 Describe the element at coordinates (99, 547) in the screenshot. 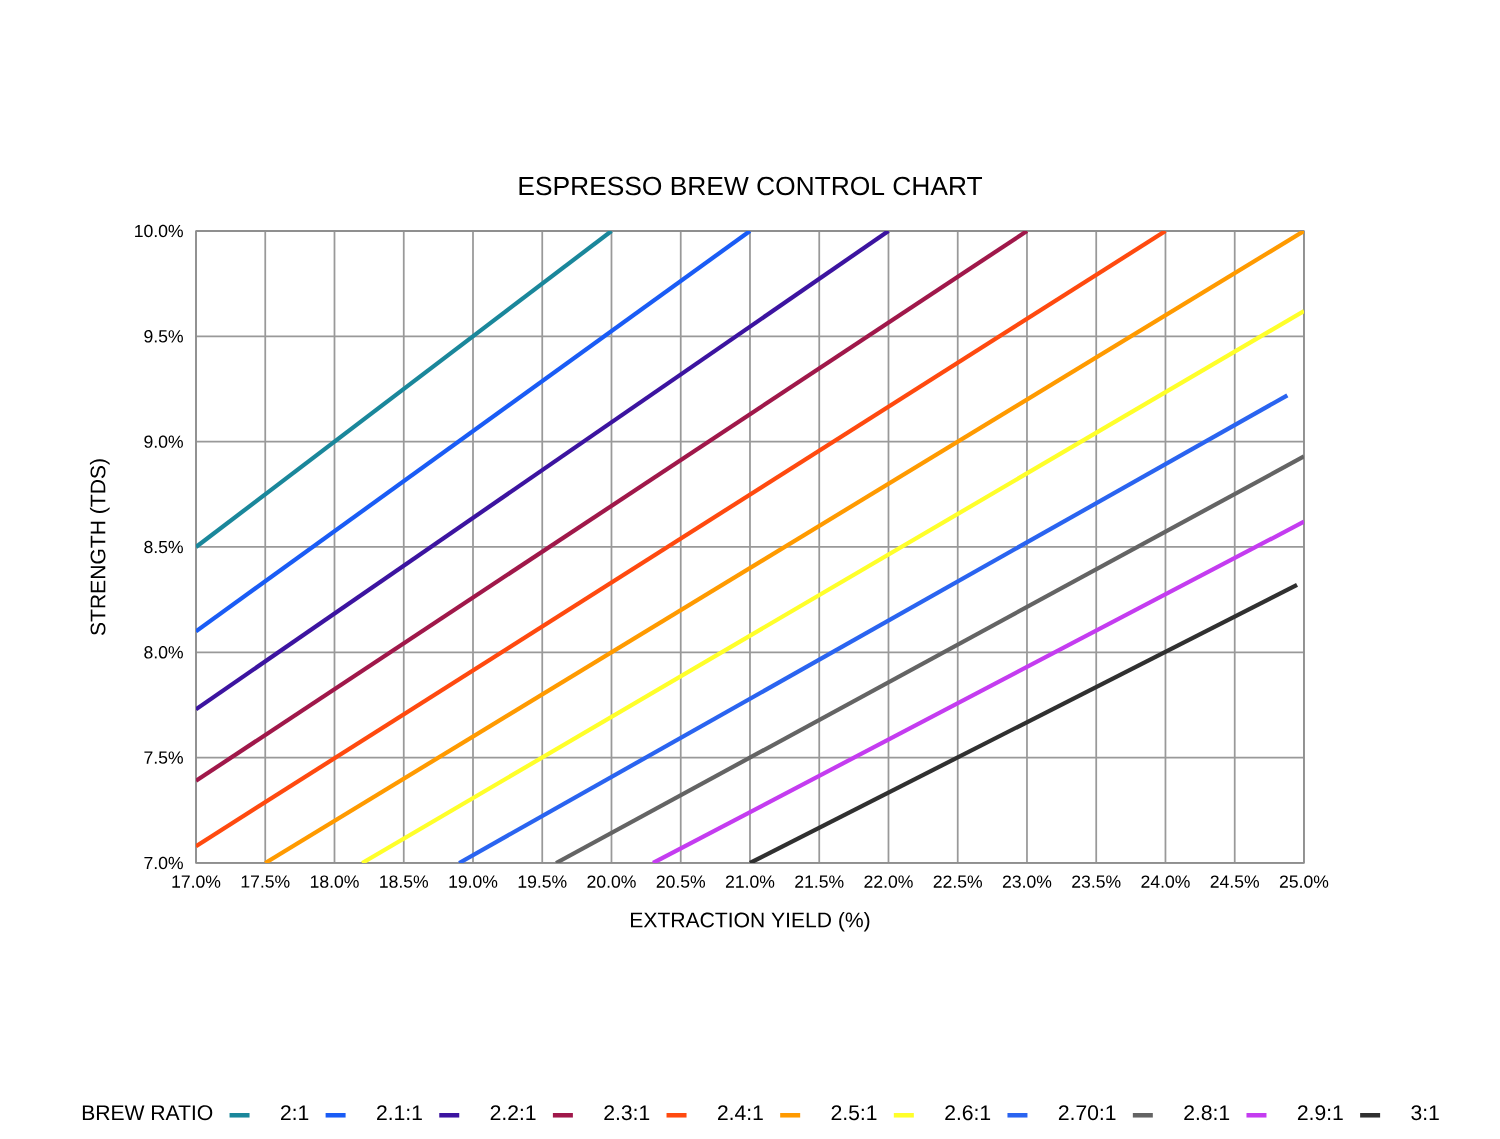

I see `y-axis-title: STRENGTH (TDS)` at that location.